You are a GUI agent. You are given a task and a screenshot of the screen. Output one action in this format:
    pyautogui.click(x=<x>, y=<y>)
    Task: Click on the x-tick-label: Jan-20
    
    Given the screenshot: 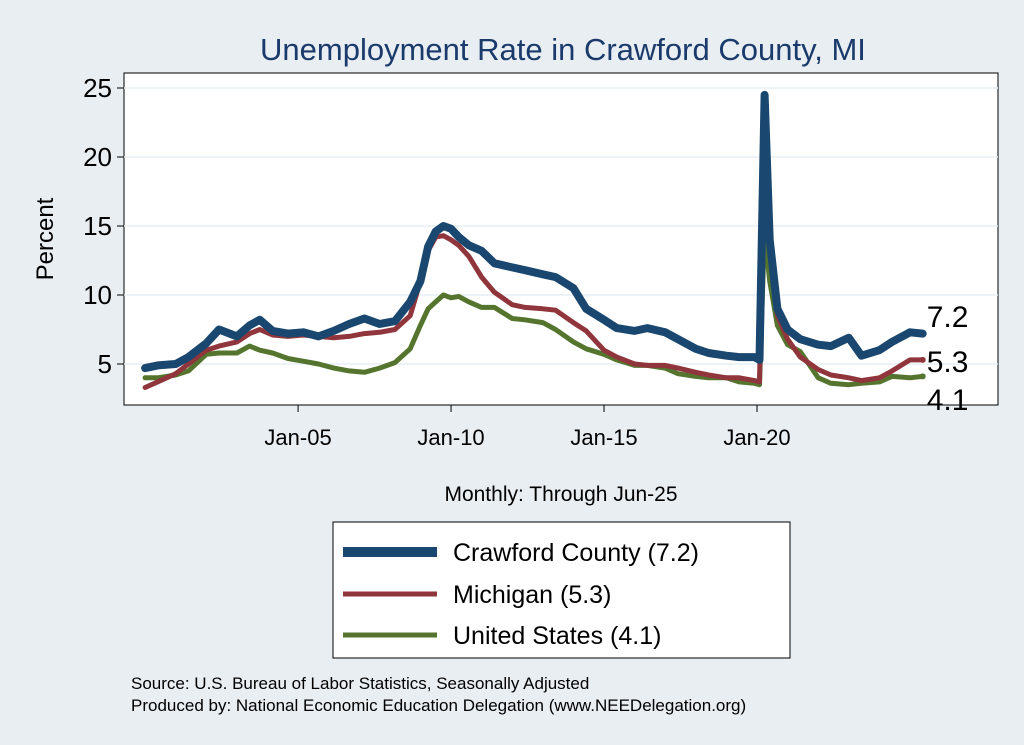 What is the action you would take?
    pyautogui.click(x=756, y=437)
    